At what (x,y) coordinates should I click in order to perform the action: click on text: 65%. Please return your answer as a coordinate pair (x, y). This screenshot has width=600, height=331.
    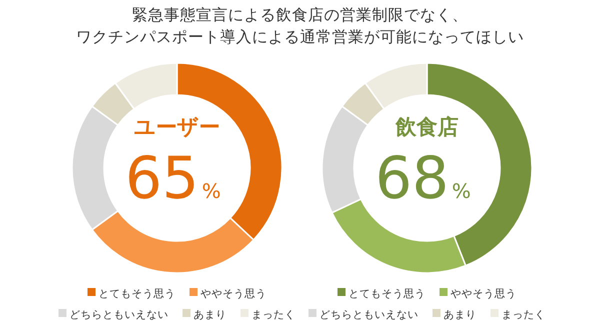
    Looking at the image, I should click on (173, 178).